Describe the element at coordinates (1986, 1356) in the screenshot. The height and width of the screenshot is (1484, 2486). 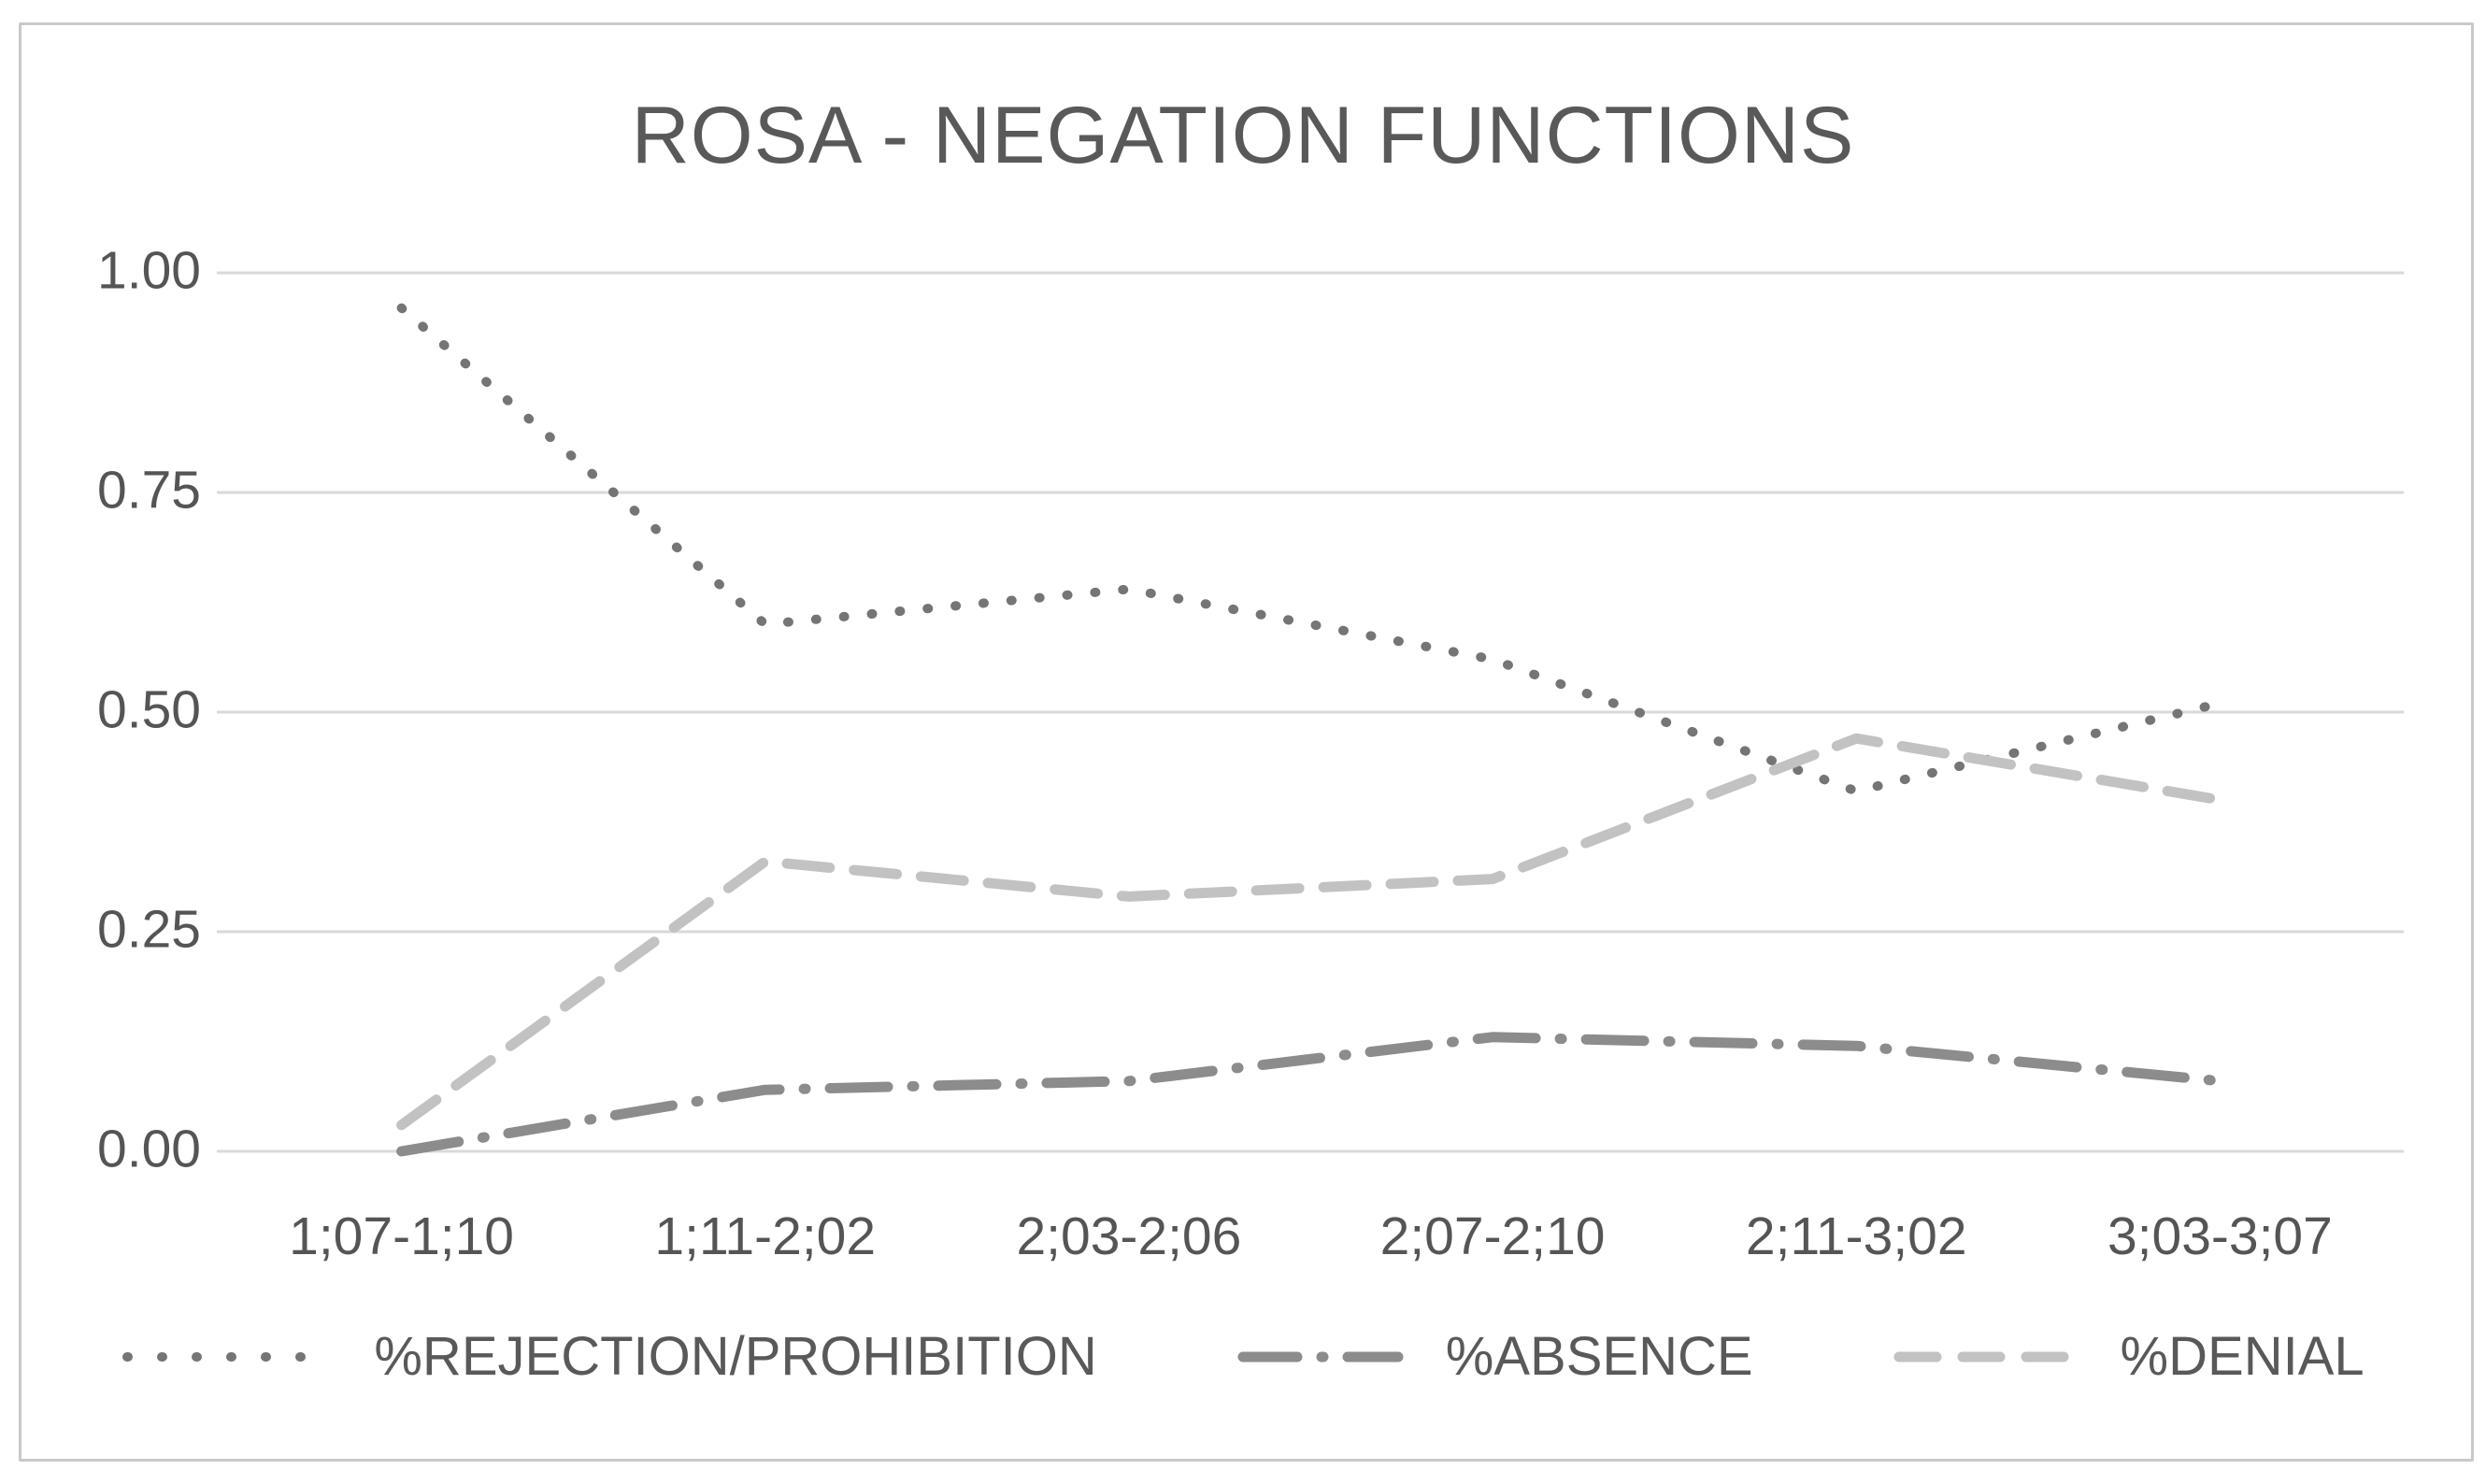
I see `legend-marker-denial` at that location.